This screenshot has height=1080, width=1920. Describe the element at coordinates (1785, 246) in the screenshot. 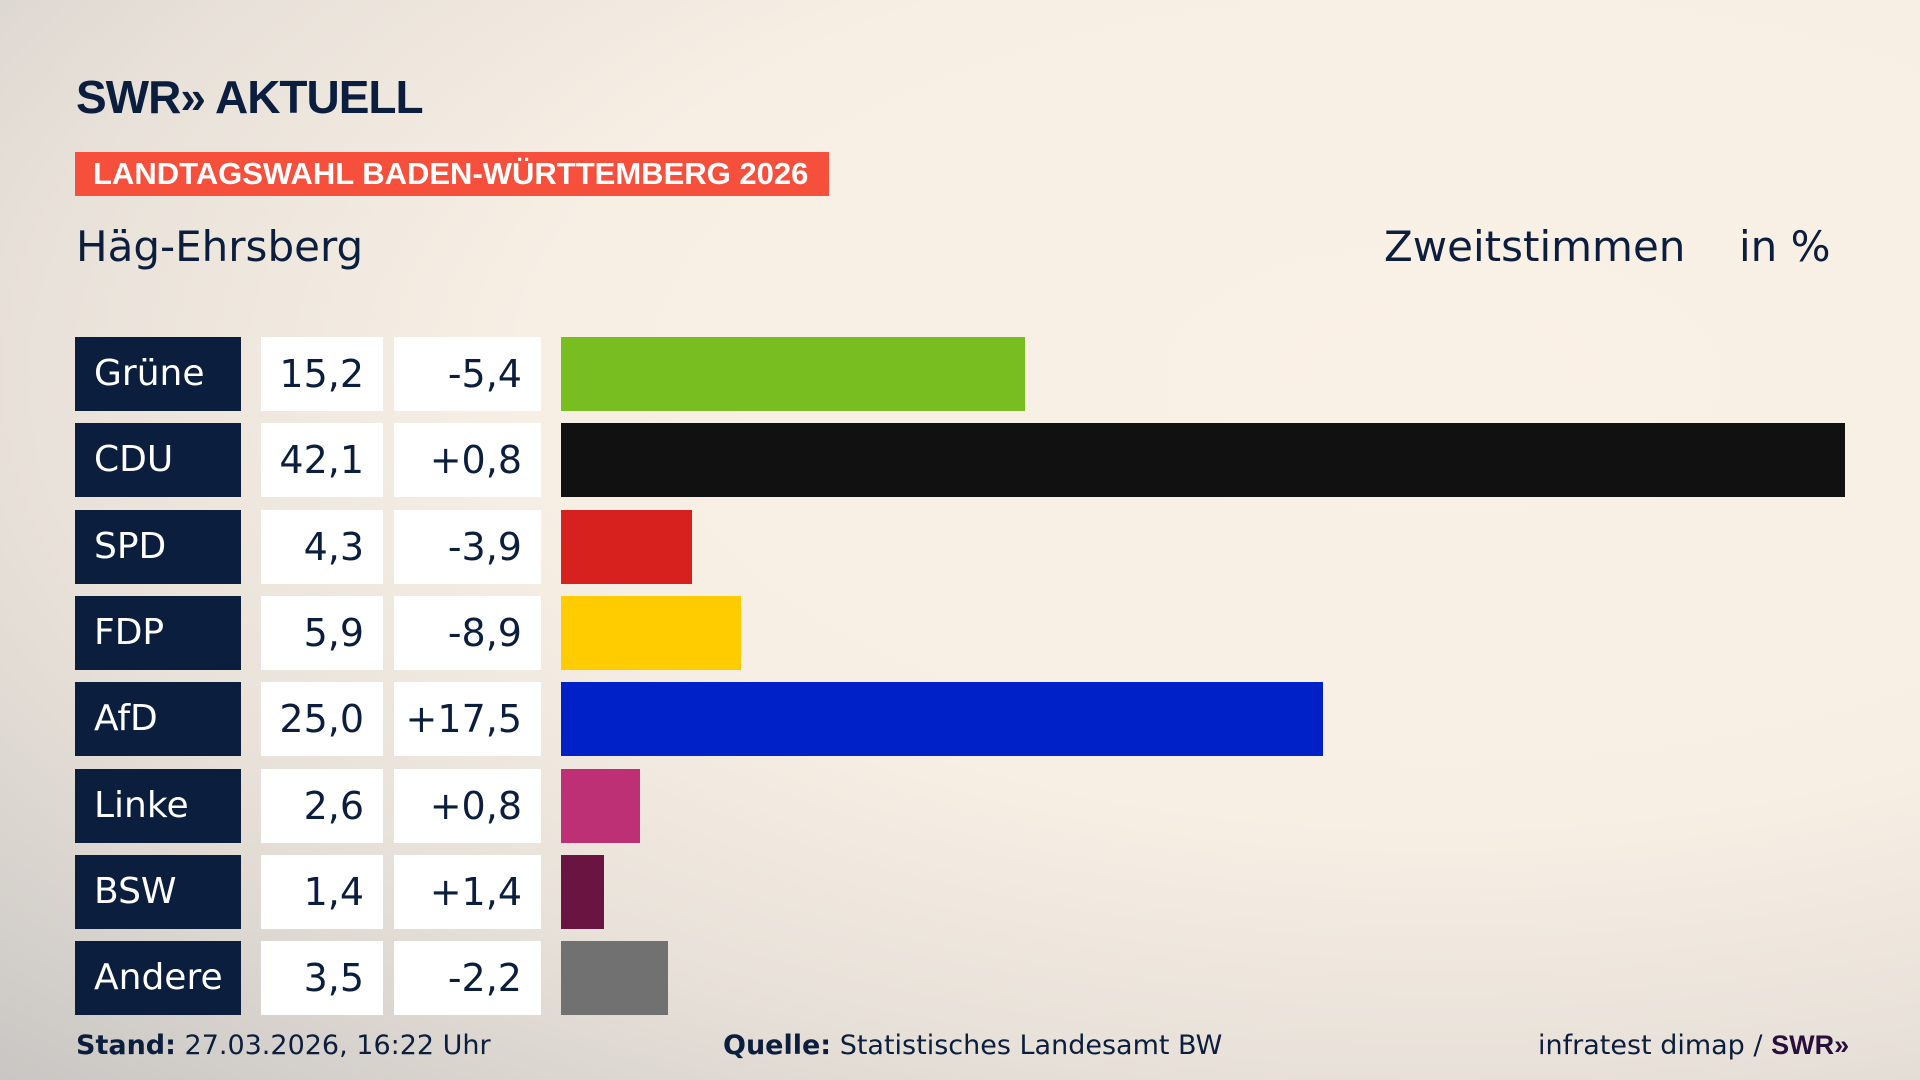

I see `unit-label: in %` at that location.